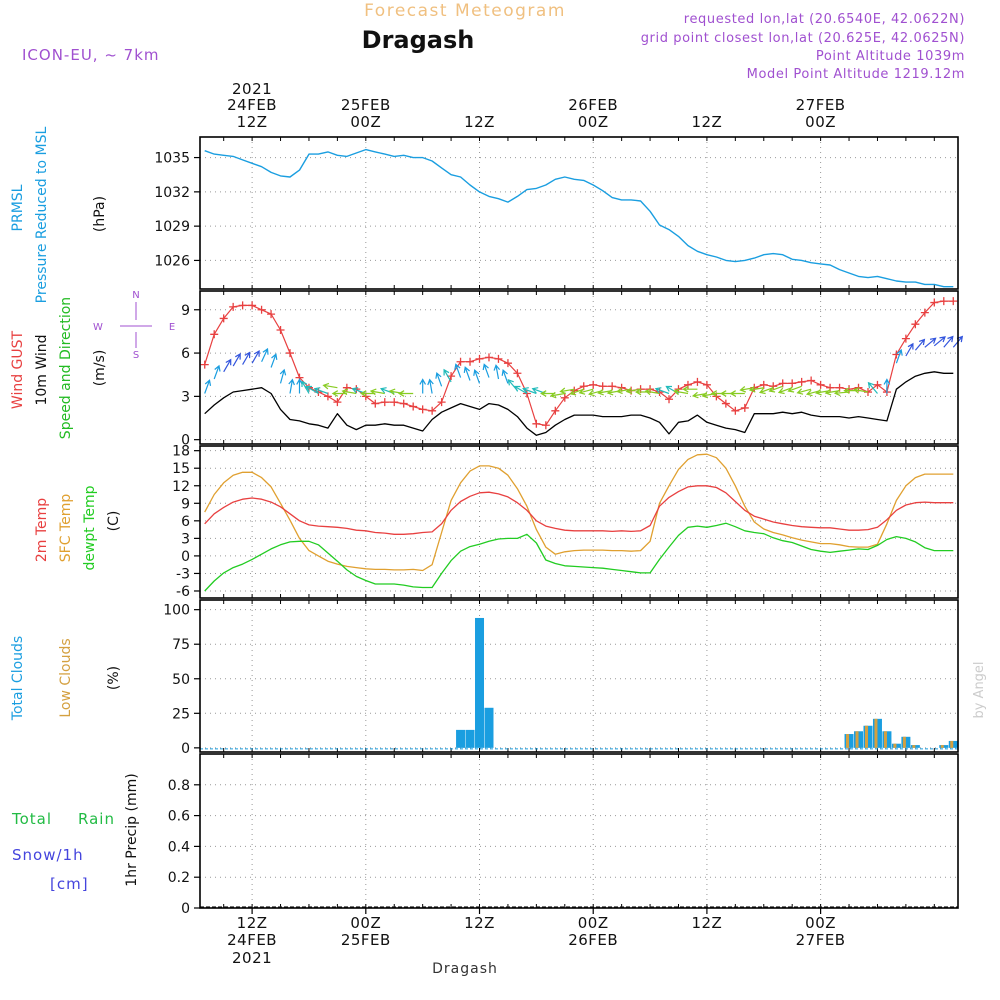 This screenshot has height=1000, width=1000. I want to click on model-name: ICON-EU, ~ 7km, so click(91, 55).